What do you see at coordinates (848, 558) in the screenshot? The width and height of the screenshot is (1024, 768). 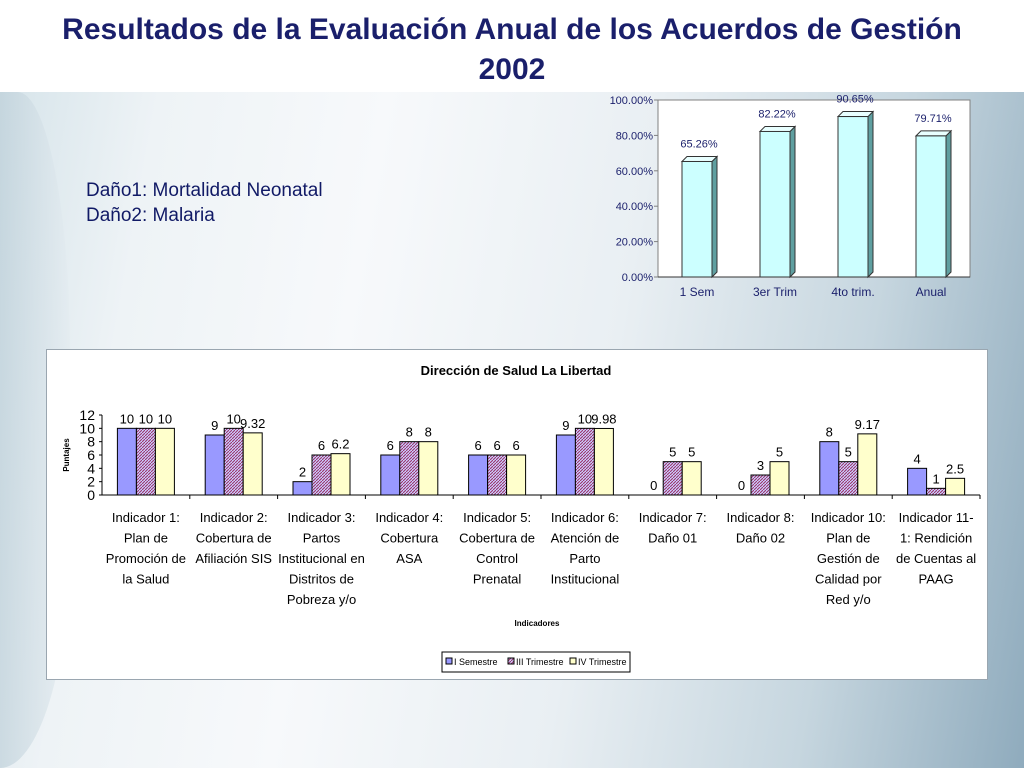 I see `chart2-category-label: Gestión de` at bounding box center [848, 558].